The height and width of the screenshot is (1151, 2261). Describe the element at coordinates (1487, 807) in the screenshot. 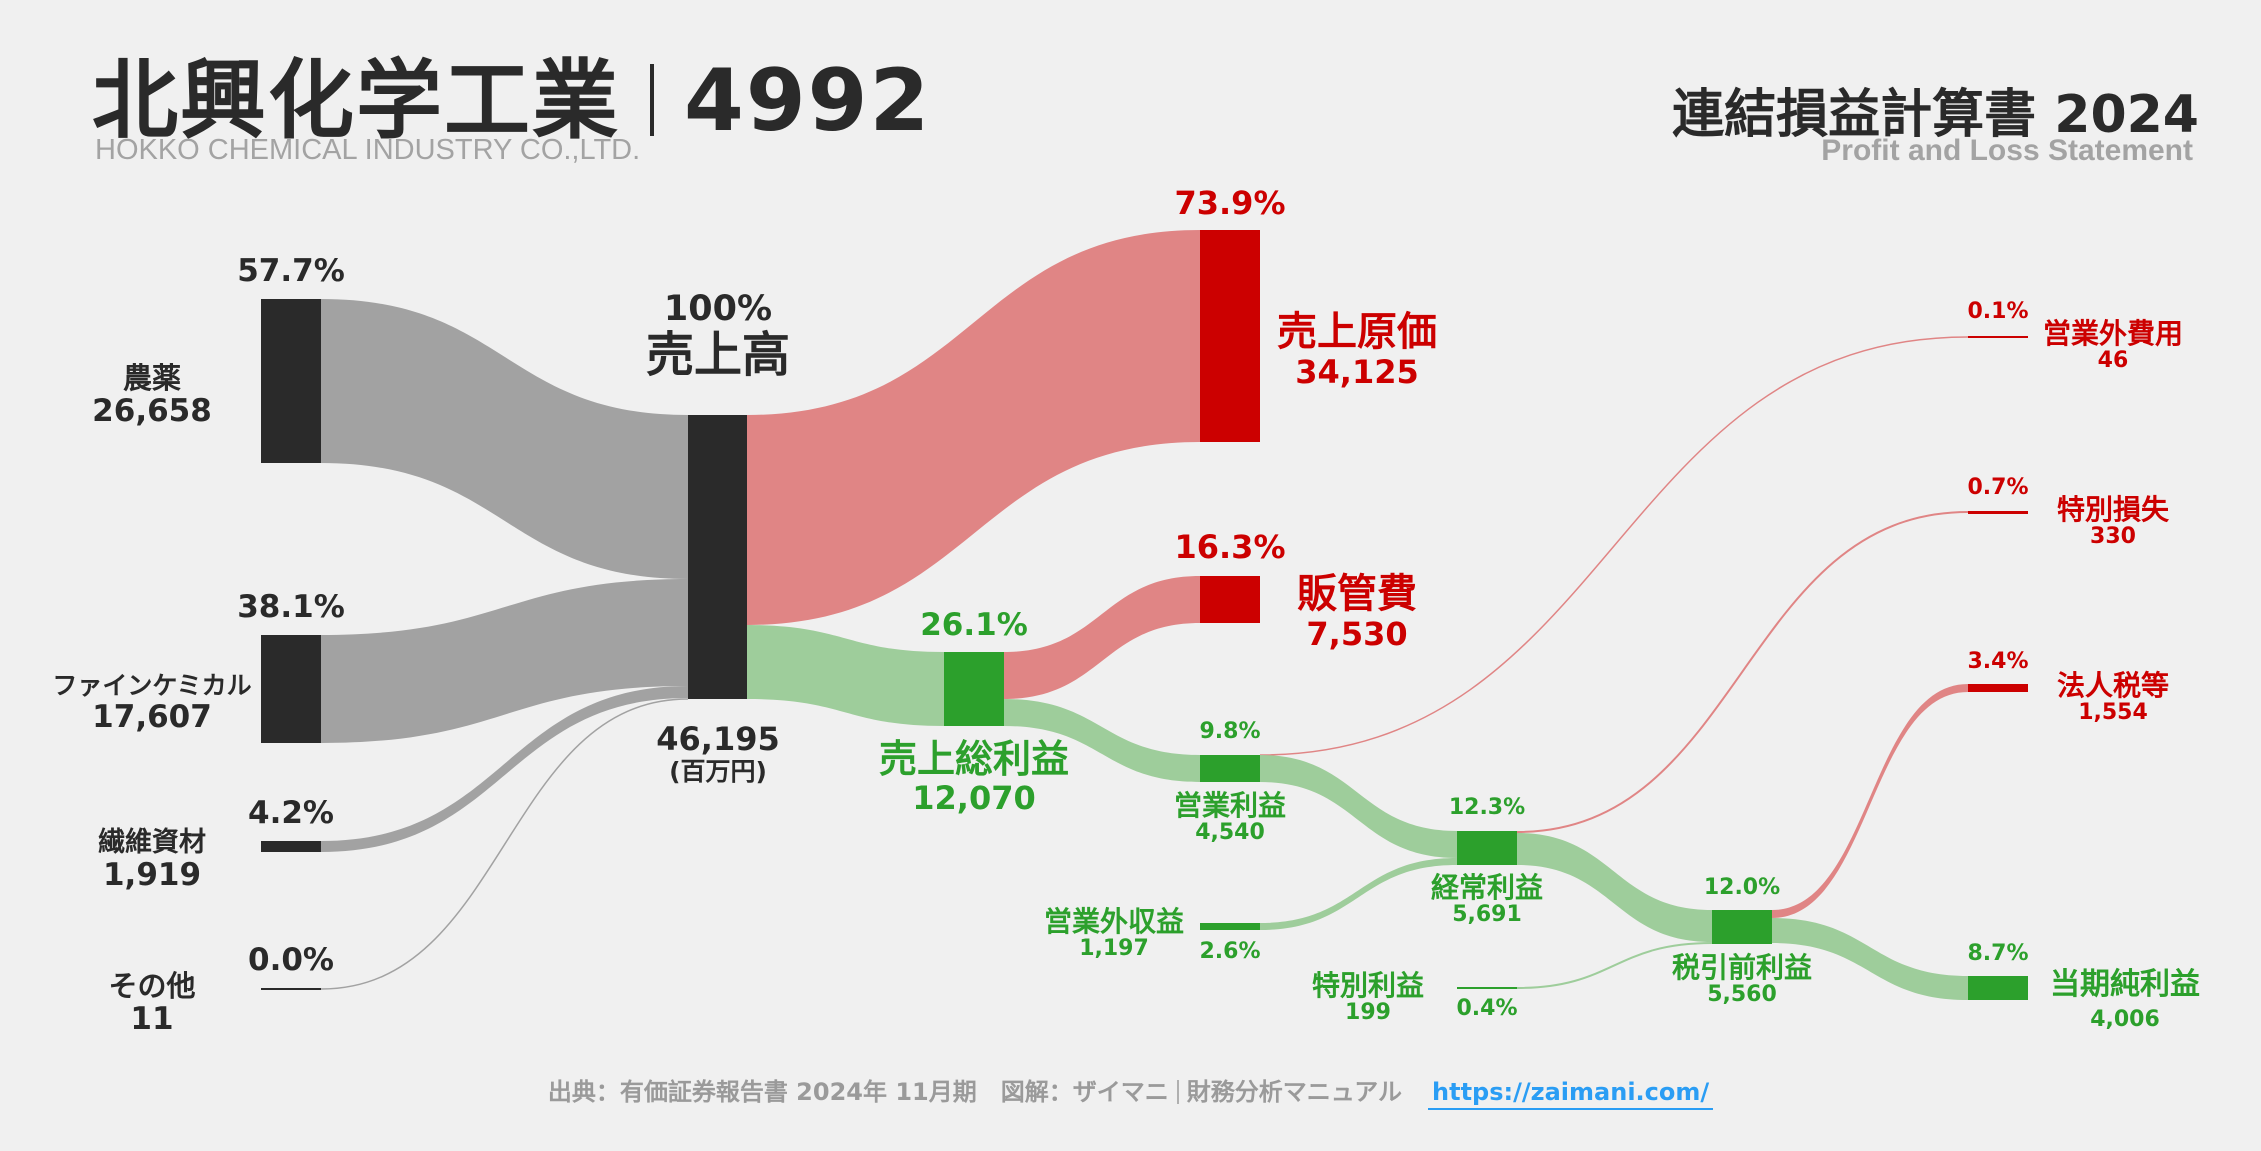

I see `ordinary-pct: 12.3%` at that location.